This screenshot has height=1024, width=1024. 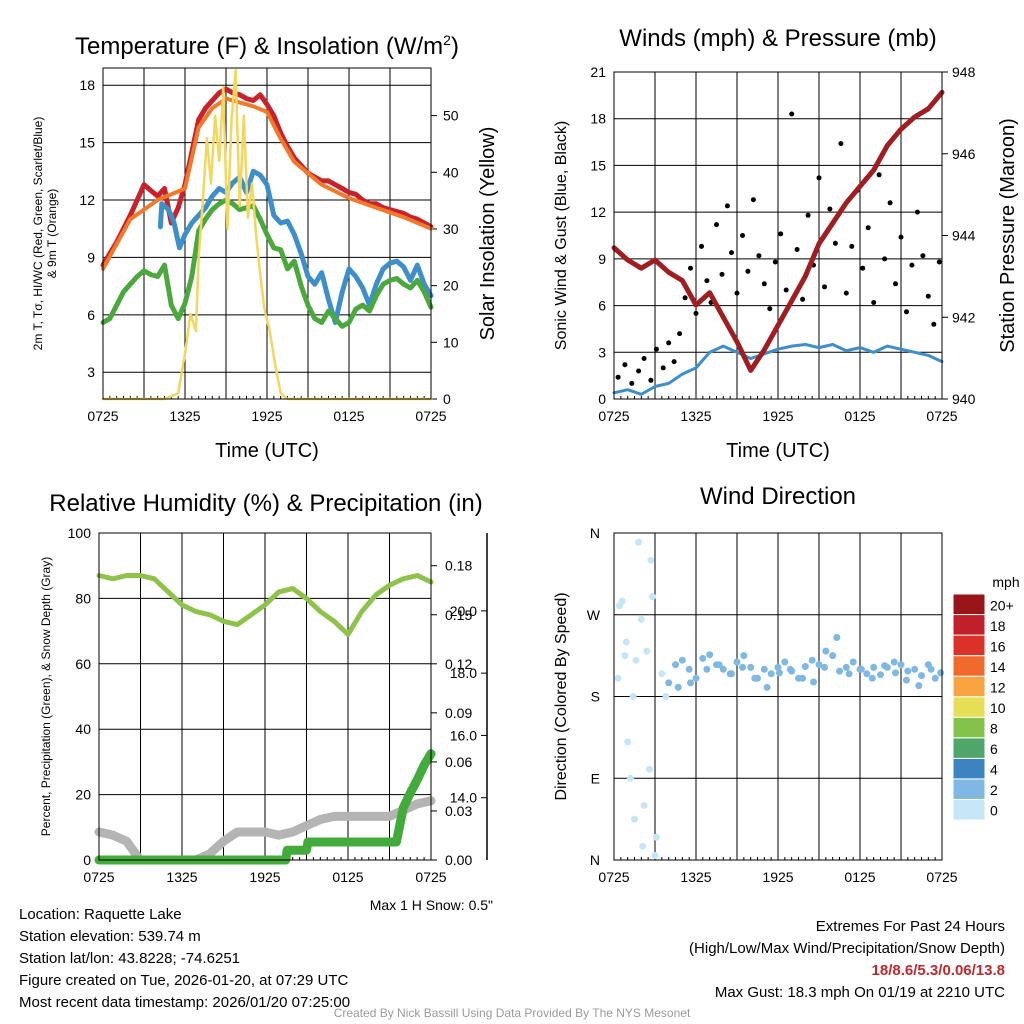 What do you see at coordinates (447, 399) in the screenshot?
I see `temp-right-tick-label: 0` at bounding box center [447, 399].